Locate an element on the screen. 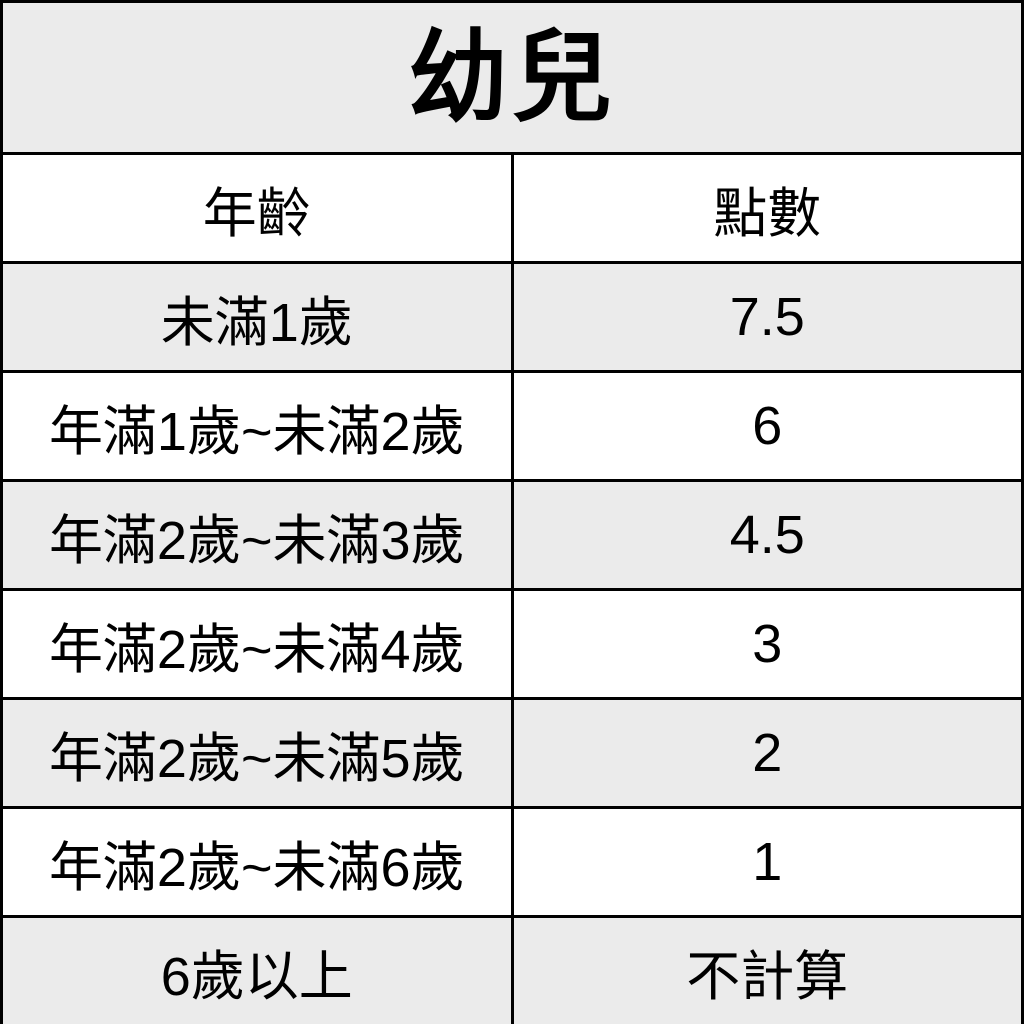 The height and width of the screenshot is (1024, 1024). age-cell: 年滿2歲~未滿5歲 is located at coordinates (257, 753).